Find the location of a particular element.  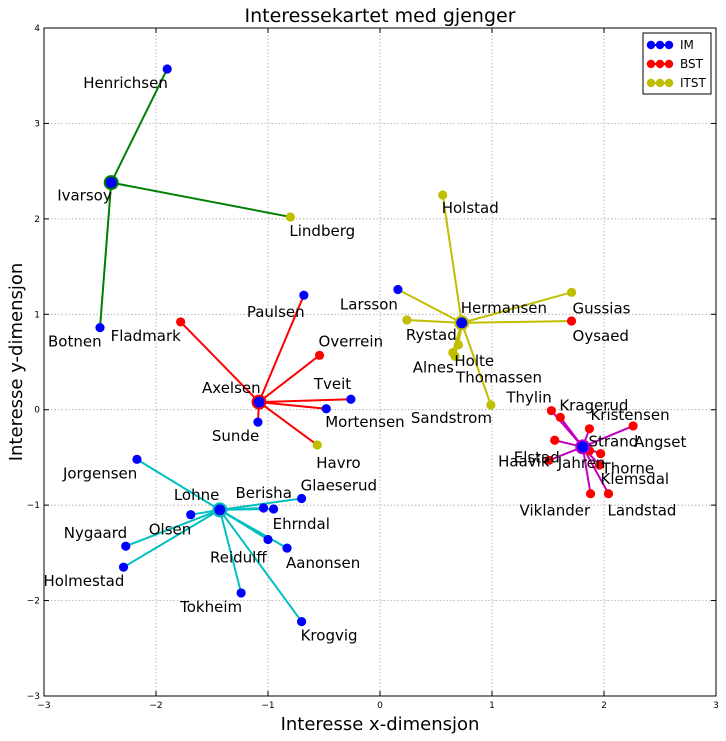

edge-henrichsen is located at coordinates (139, 126).